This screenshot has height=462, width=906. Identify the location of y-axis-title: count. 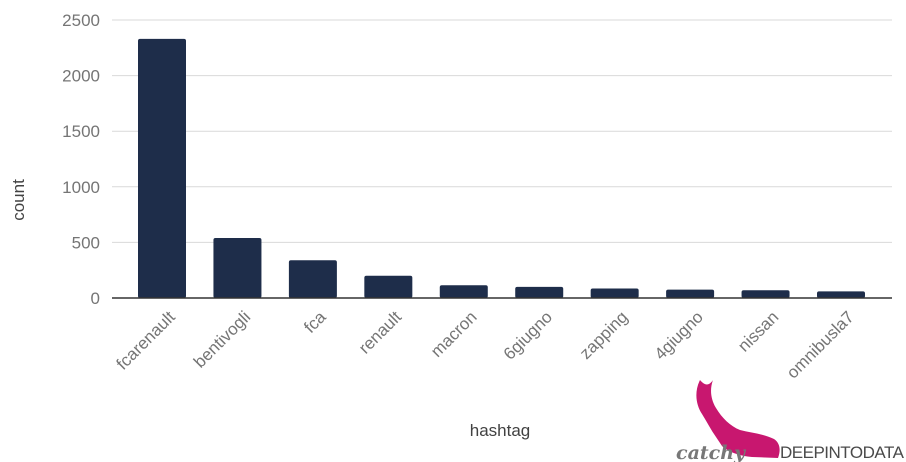
(18, 200).